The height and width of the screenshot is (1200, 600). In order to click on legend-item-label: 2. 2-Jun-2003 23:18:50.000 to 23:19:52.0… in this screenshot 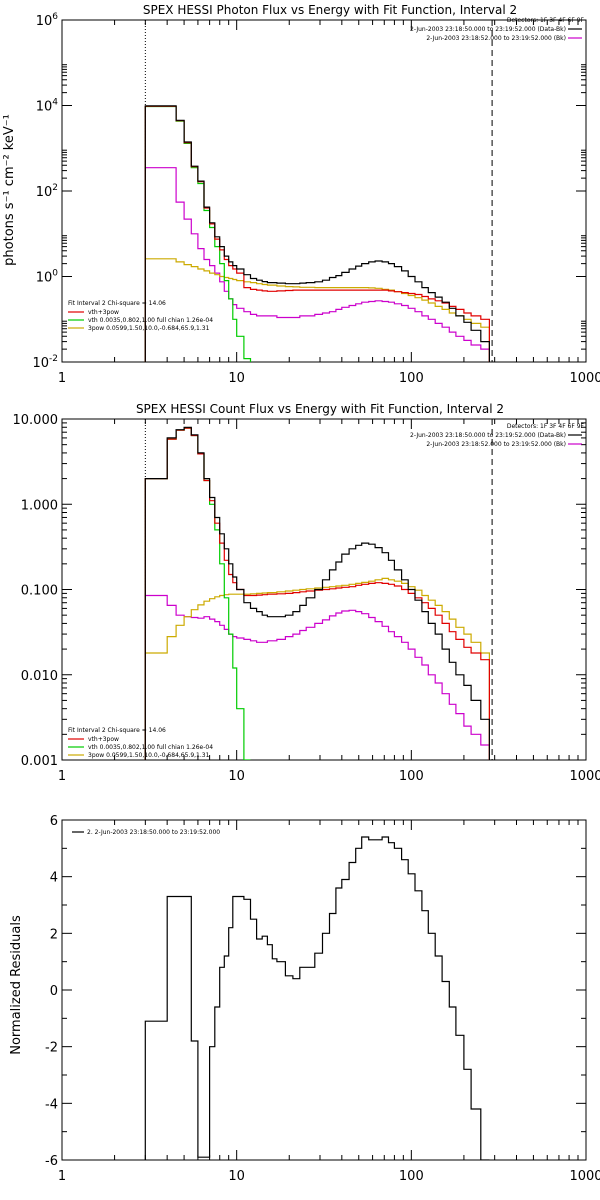, I will do `click(153, 832)`.